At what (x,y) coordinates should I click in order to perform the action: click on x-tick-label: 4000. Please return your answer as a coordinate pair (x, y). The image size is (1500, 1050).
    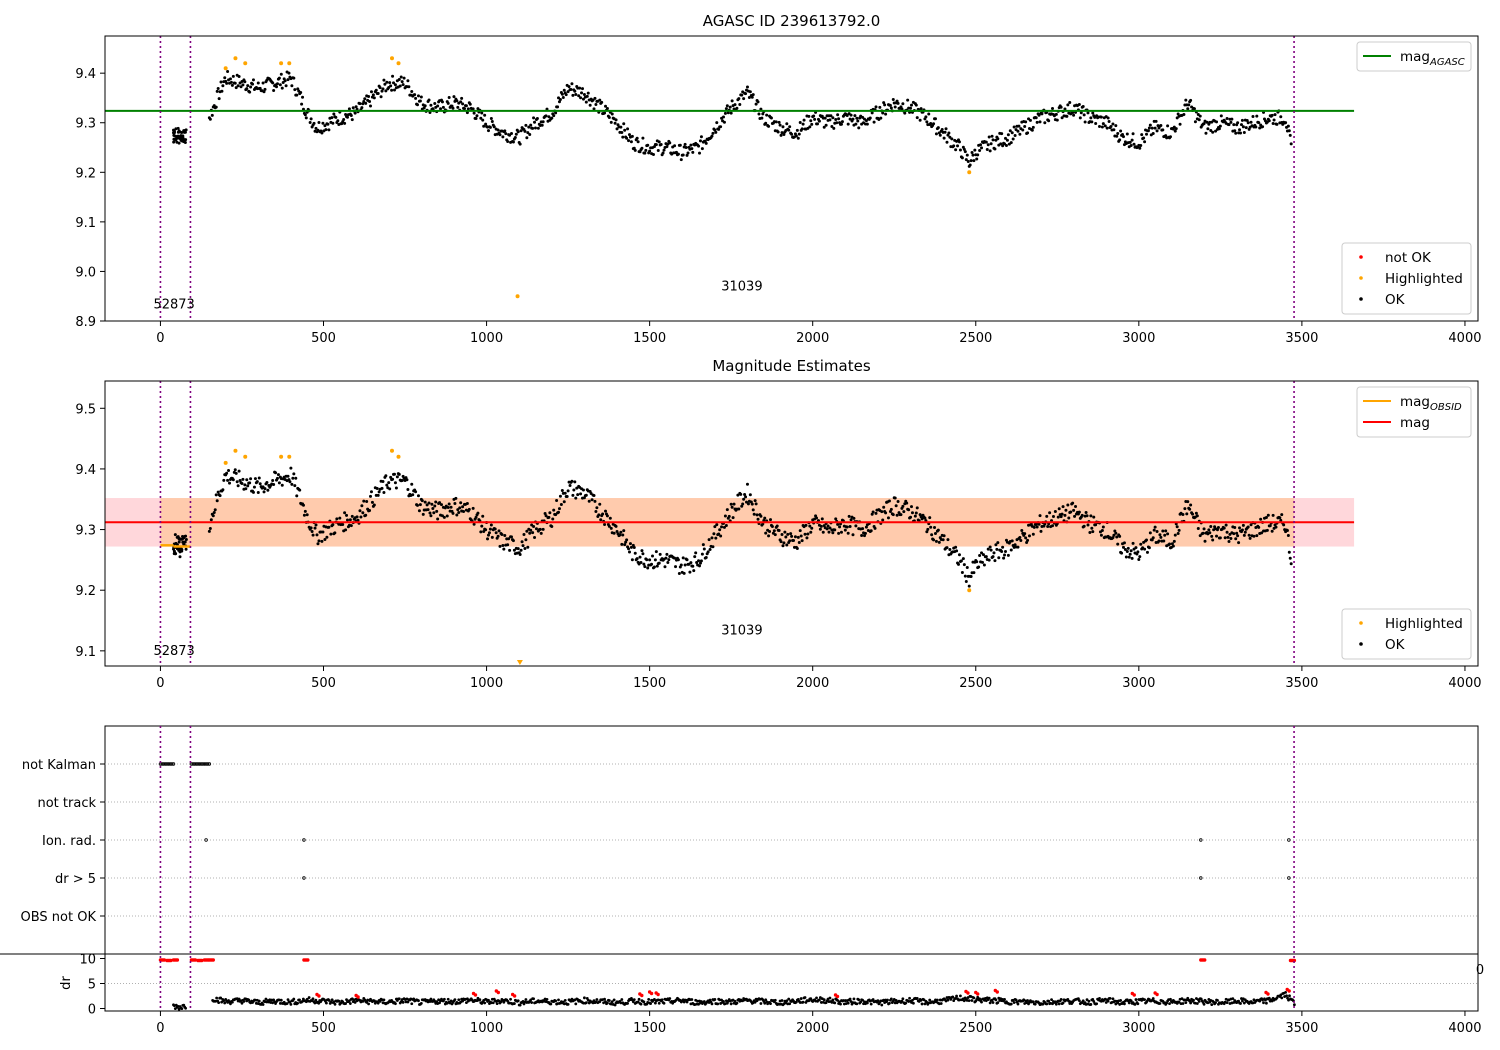
    Looking at the image, I should click on (1464, 338).